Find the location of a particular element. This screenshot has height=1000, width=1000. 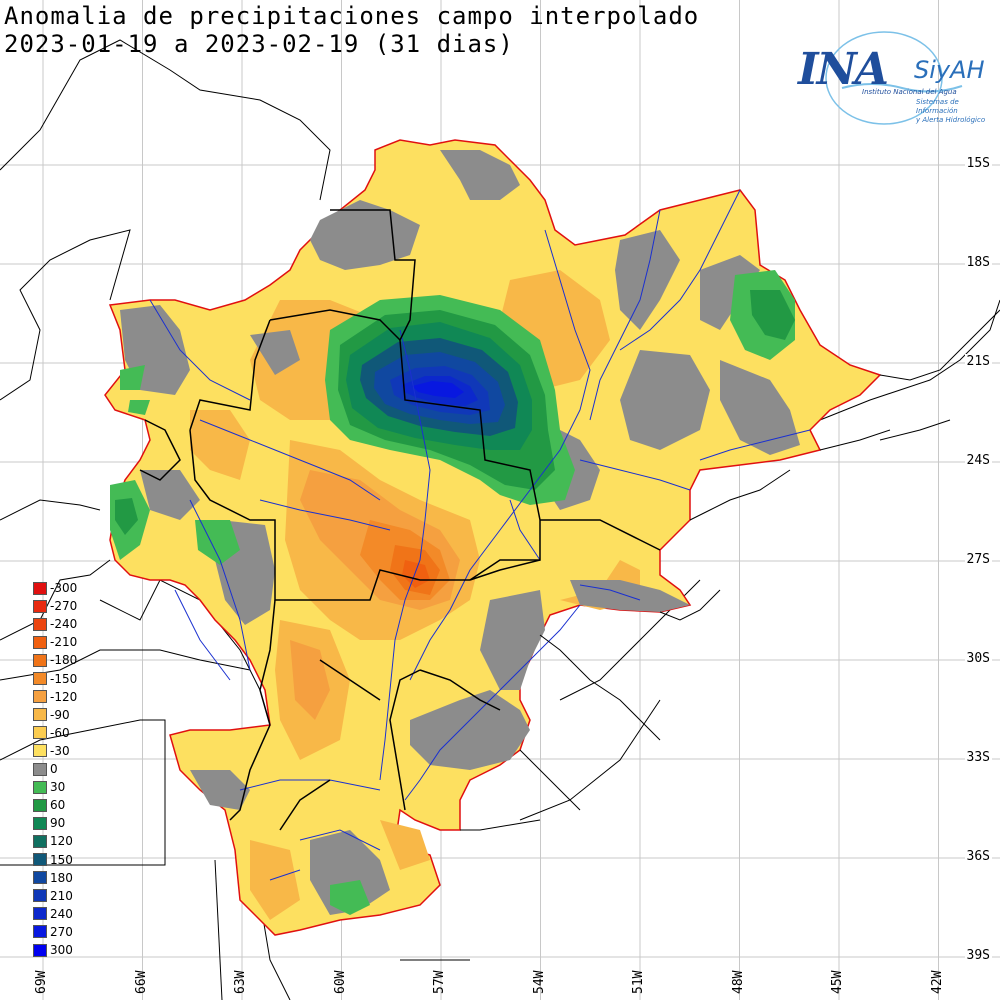

legend-label: 240 is located at coordinates (61, 913).